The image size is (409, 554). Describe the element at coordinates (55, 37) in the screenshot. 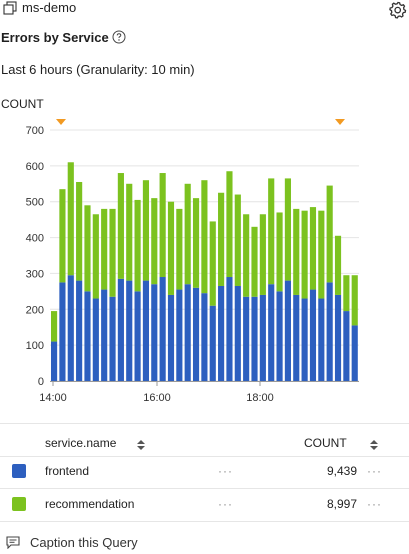

I see `widget-title: Errors by Service` at that location.